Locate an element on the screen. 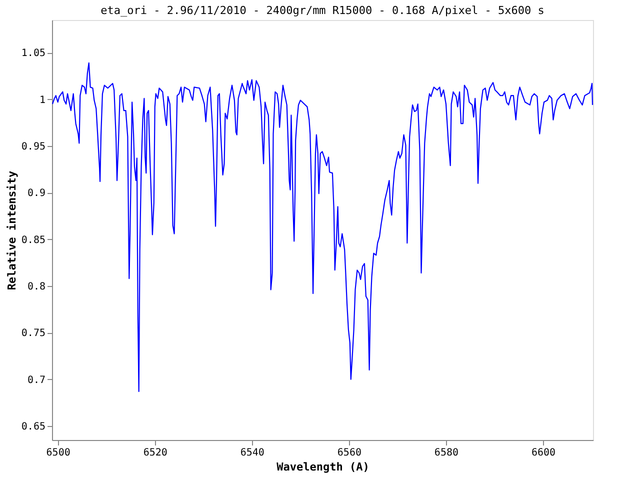 Image resolution: width=640 pixels, height=480 pixels. x-tick-label: 6520 is located at coordinates (155, 453).